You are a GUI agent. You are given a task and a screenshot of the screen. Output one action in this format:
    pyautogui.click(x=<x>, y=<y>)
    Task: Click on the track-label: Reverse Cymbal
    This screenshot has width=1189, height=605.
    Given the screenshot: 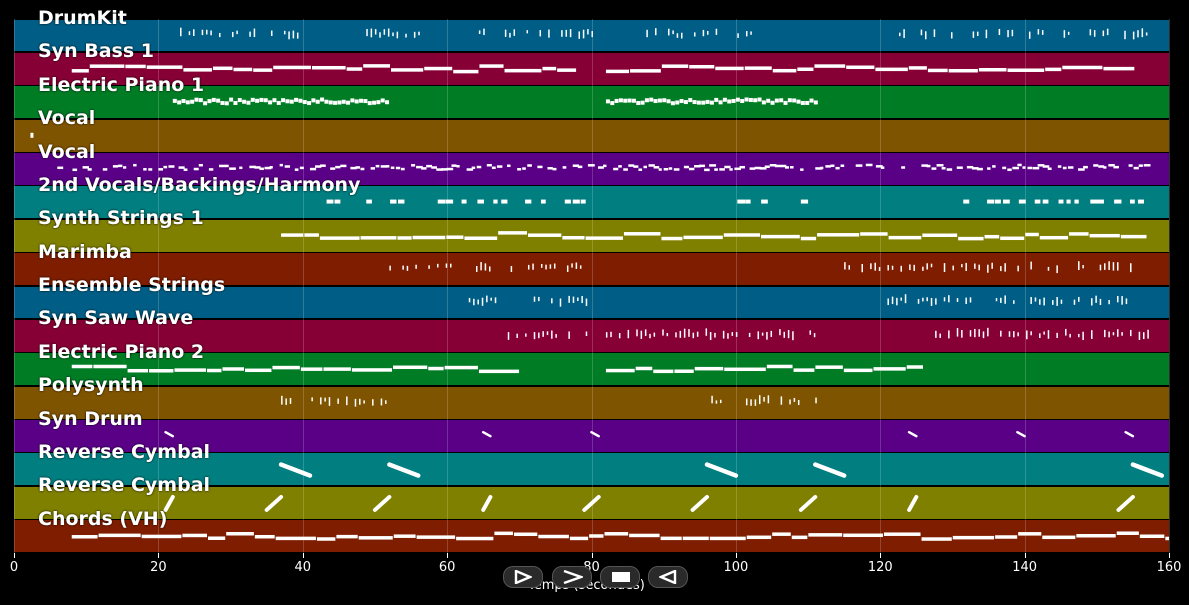 What is the action you would take?
    pyautogui.click(x=124, y=485)
    